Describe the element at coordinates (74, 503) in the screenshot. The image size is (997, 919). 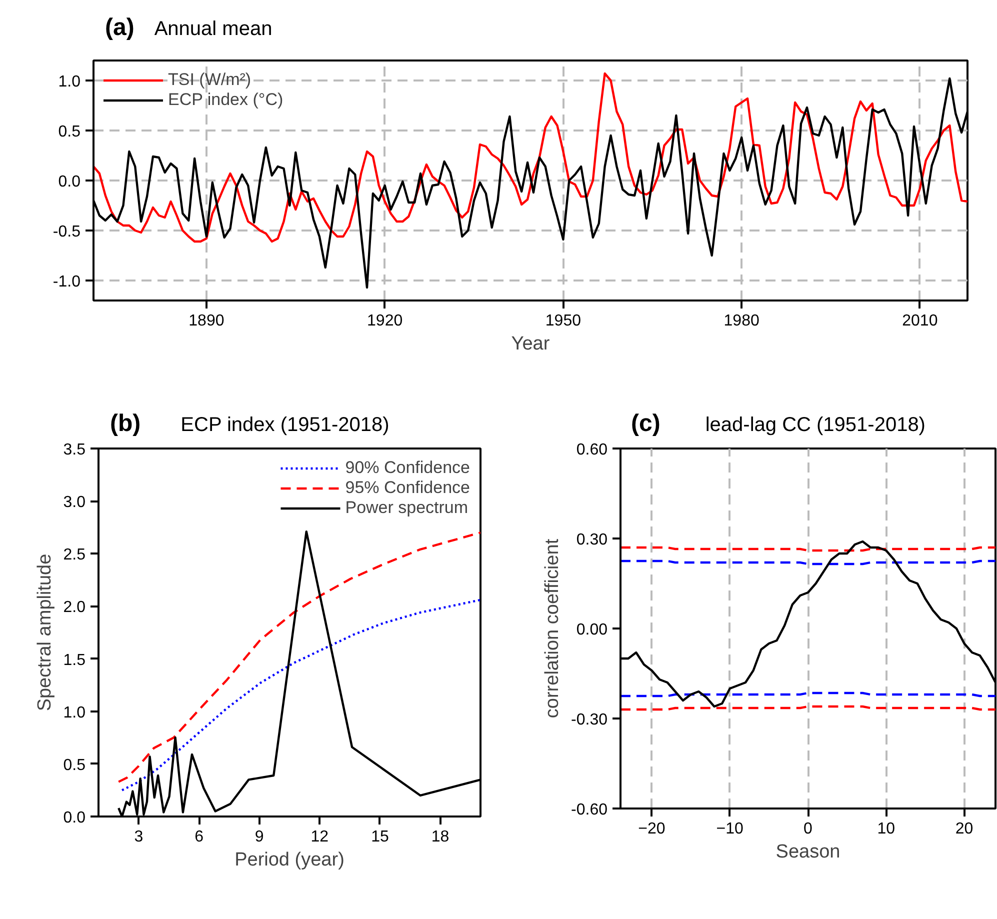
I see `y-tick-label: 3.0` at that location.